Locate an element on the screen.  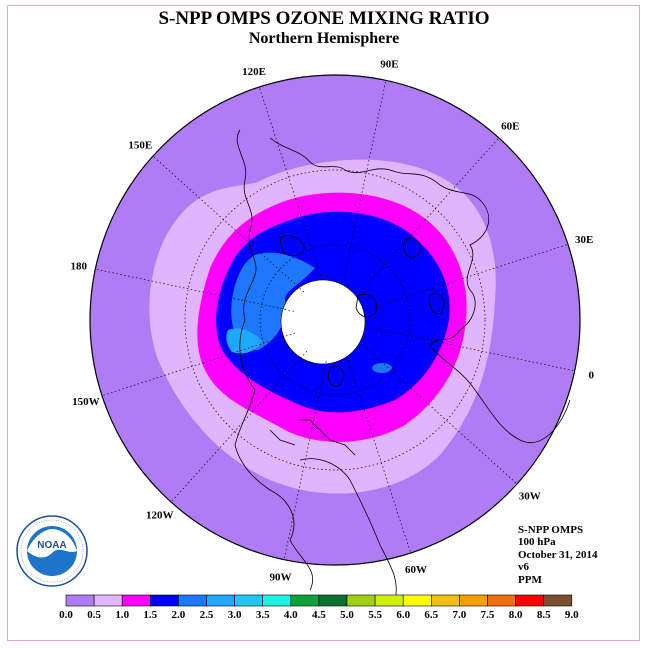
colorbar-label: 0.5 is located at coordinates (94, 615).